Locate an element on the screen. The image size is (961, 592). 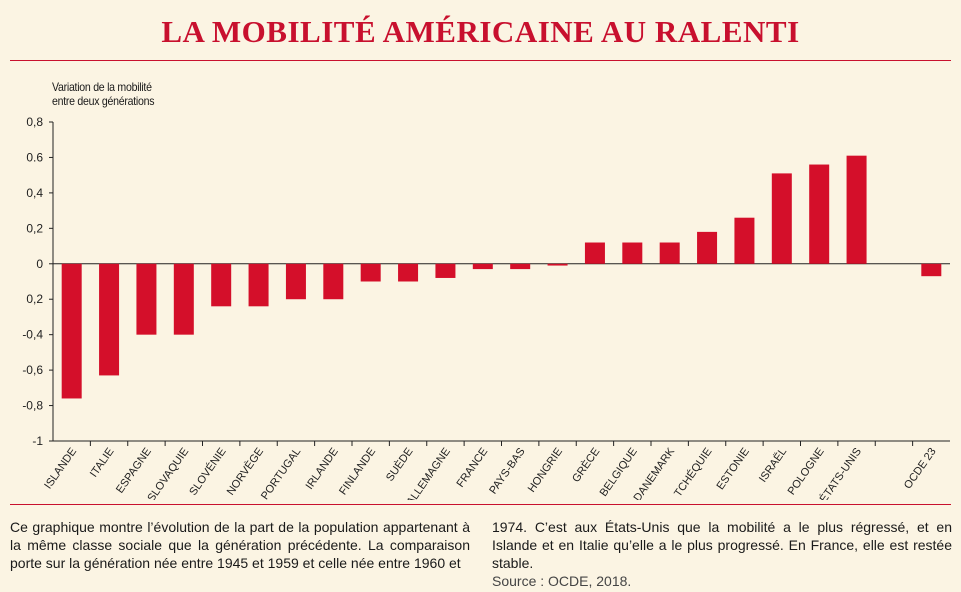
category-label: TCHÉQUIE is located at coordinates (692, 472).